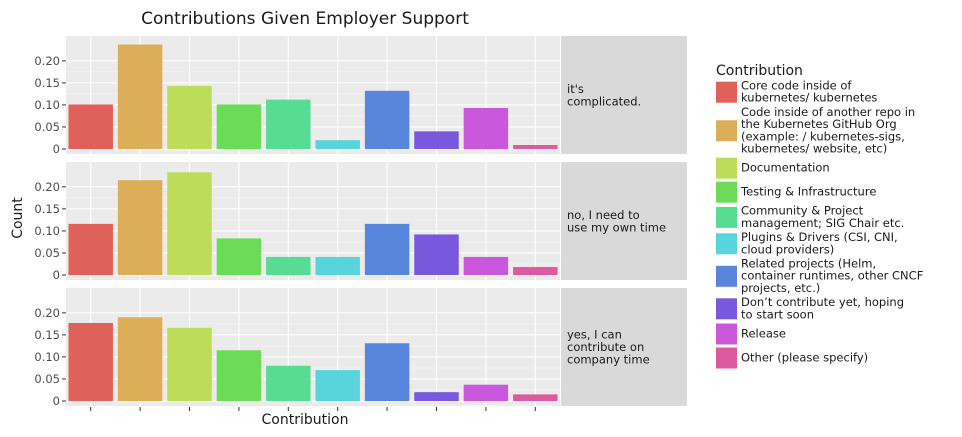 This screenshot has width=962, height=437. What do you see at coordinates (802, 211) in the screenshot?
I see `legend-label: Community & Project` at bounding box center [802, 211].